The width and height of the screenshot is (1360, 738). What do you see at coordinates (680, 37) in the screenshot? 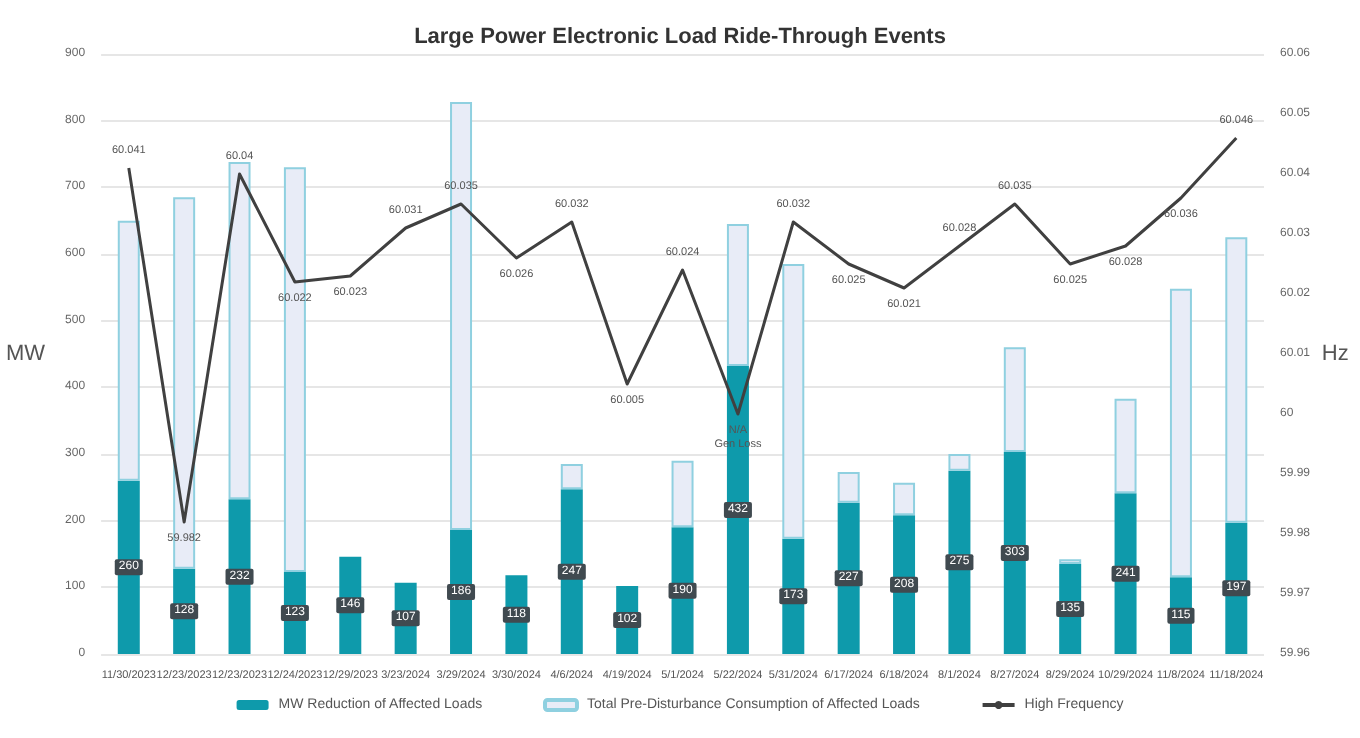
I see `chart-title: Large Power Electronic Load Ride-Through Events` at bounding box center [680, 37].